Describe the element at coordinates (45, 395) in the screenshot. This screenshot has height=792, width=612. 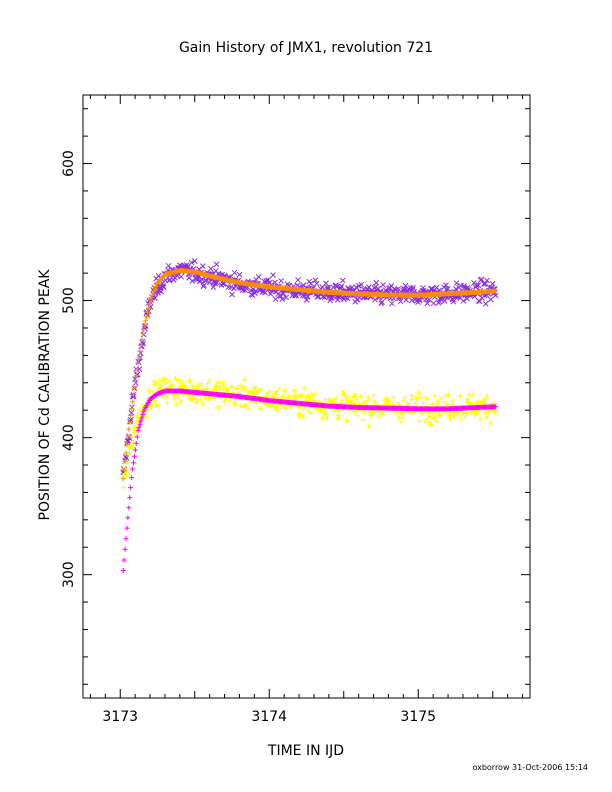
I see `y-axis-label: POSITION OF Cd CALIBRATION PEAK` at that location.